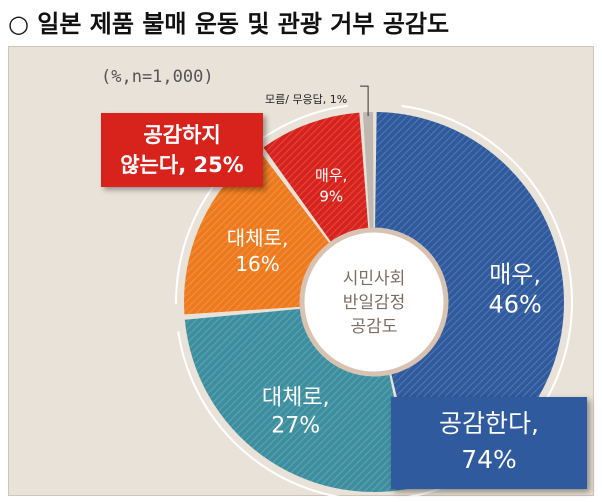  Describe the element at coordinates (182, 135) in the screenshot. I see `disagree-callout-line-1: 공감하지` at that location.